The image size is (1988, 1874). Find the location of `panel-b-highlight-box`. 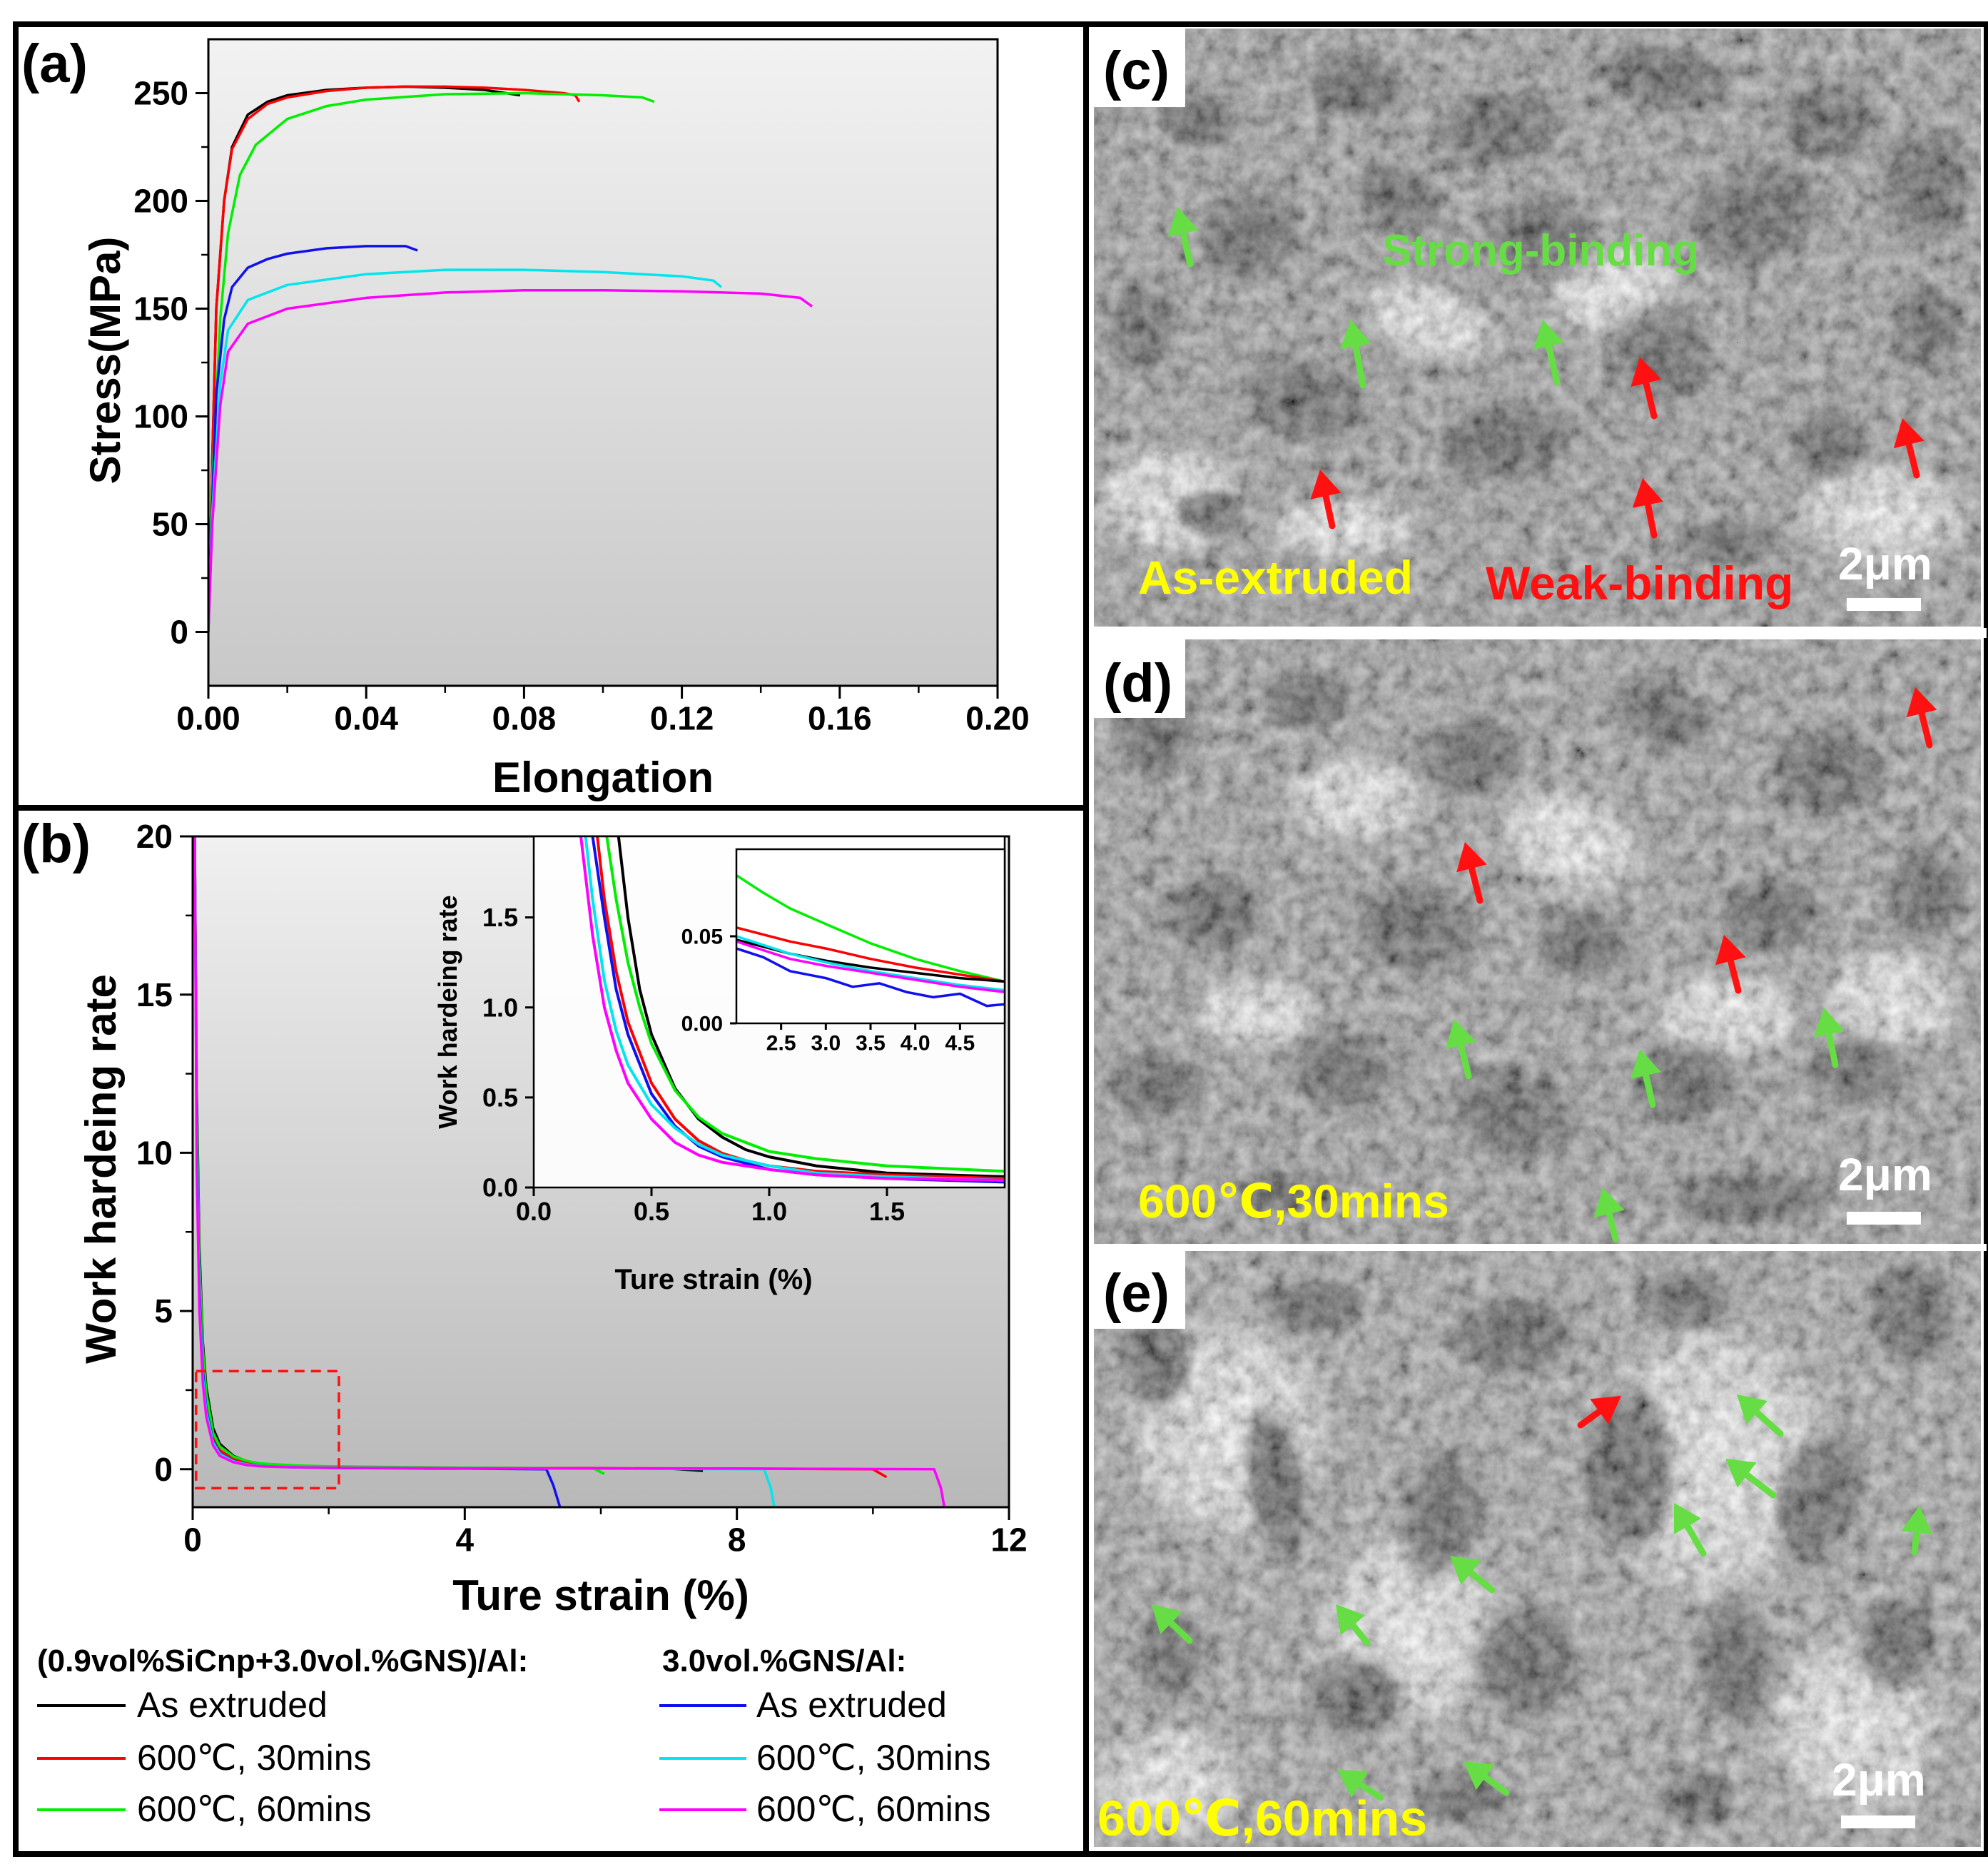

panel-b-highlight-box is located at coordinates (267, 1430).